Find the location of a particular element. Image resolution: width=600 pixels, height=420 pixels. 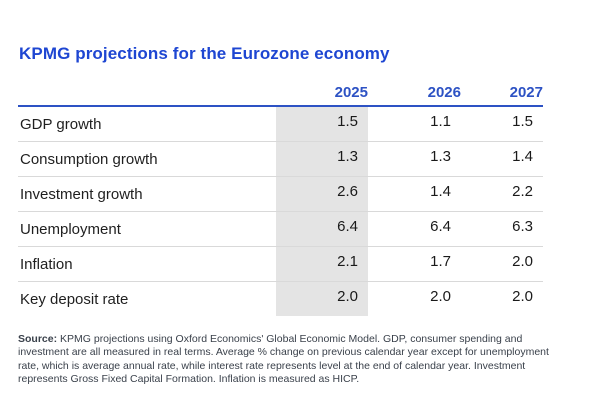

table-row: Key deposit rate 2.0 2.0 2.0 is located at coordinates (280, 298).